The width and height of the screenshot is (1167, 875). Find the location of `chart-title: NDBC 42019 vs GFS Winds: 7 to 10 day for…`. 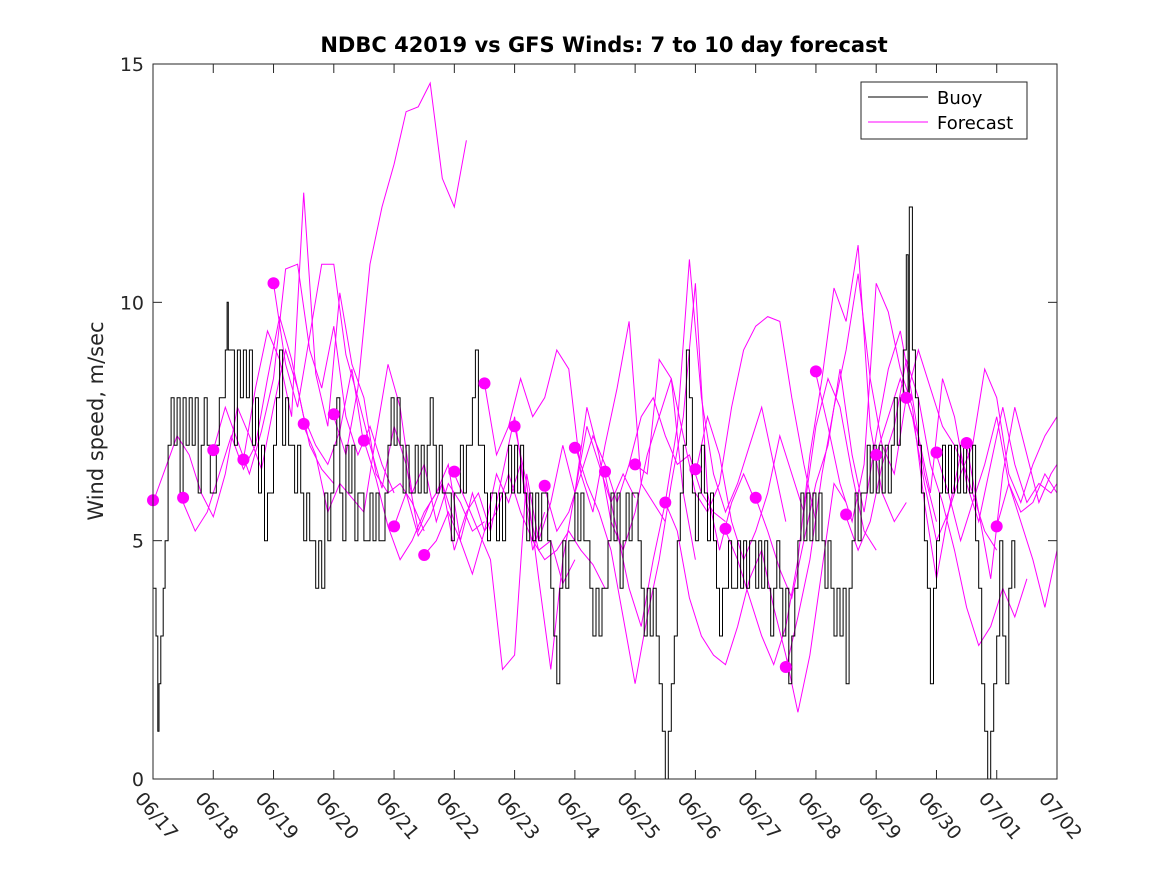

chart-title: NDBC 42019 vs GFS Winds: 7 to 10 day for… is located at coordinates (603, 45).